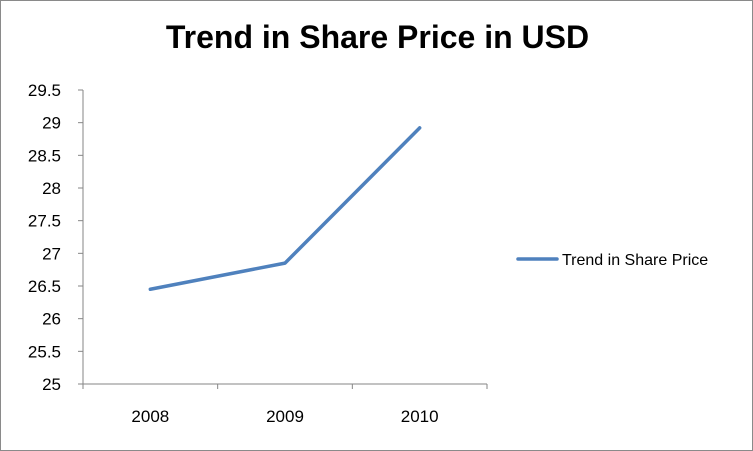 The height and width of the screenshot is (451, 753). Describe the element at coordinates (44, 221) in the screenshot. I see `y-tick-label: 27.5` at that location.